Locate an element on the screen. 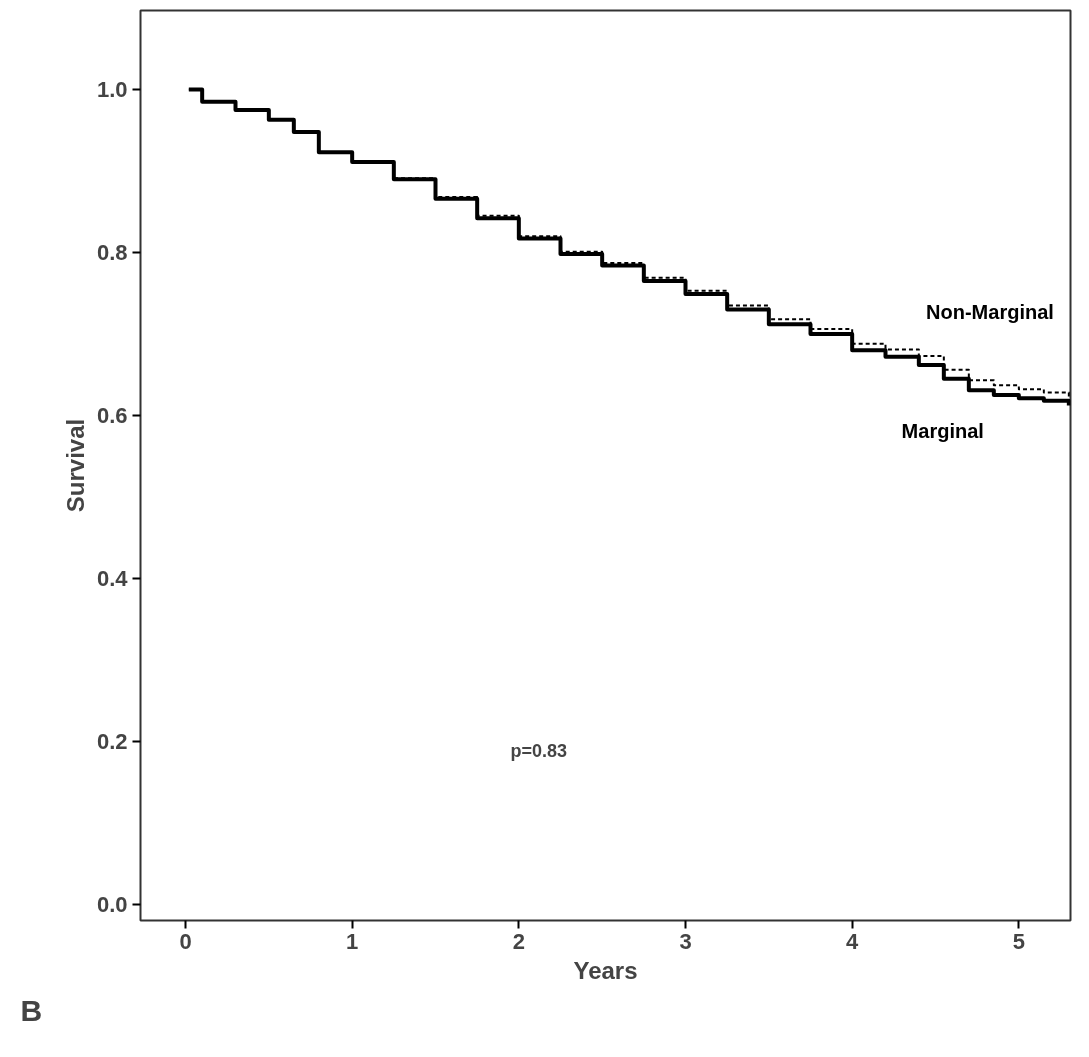 Image resolution: width=1089 pixels, height=1057 pixels. x-axis-title: Years is located at coordinates (605, 970).